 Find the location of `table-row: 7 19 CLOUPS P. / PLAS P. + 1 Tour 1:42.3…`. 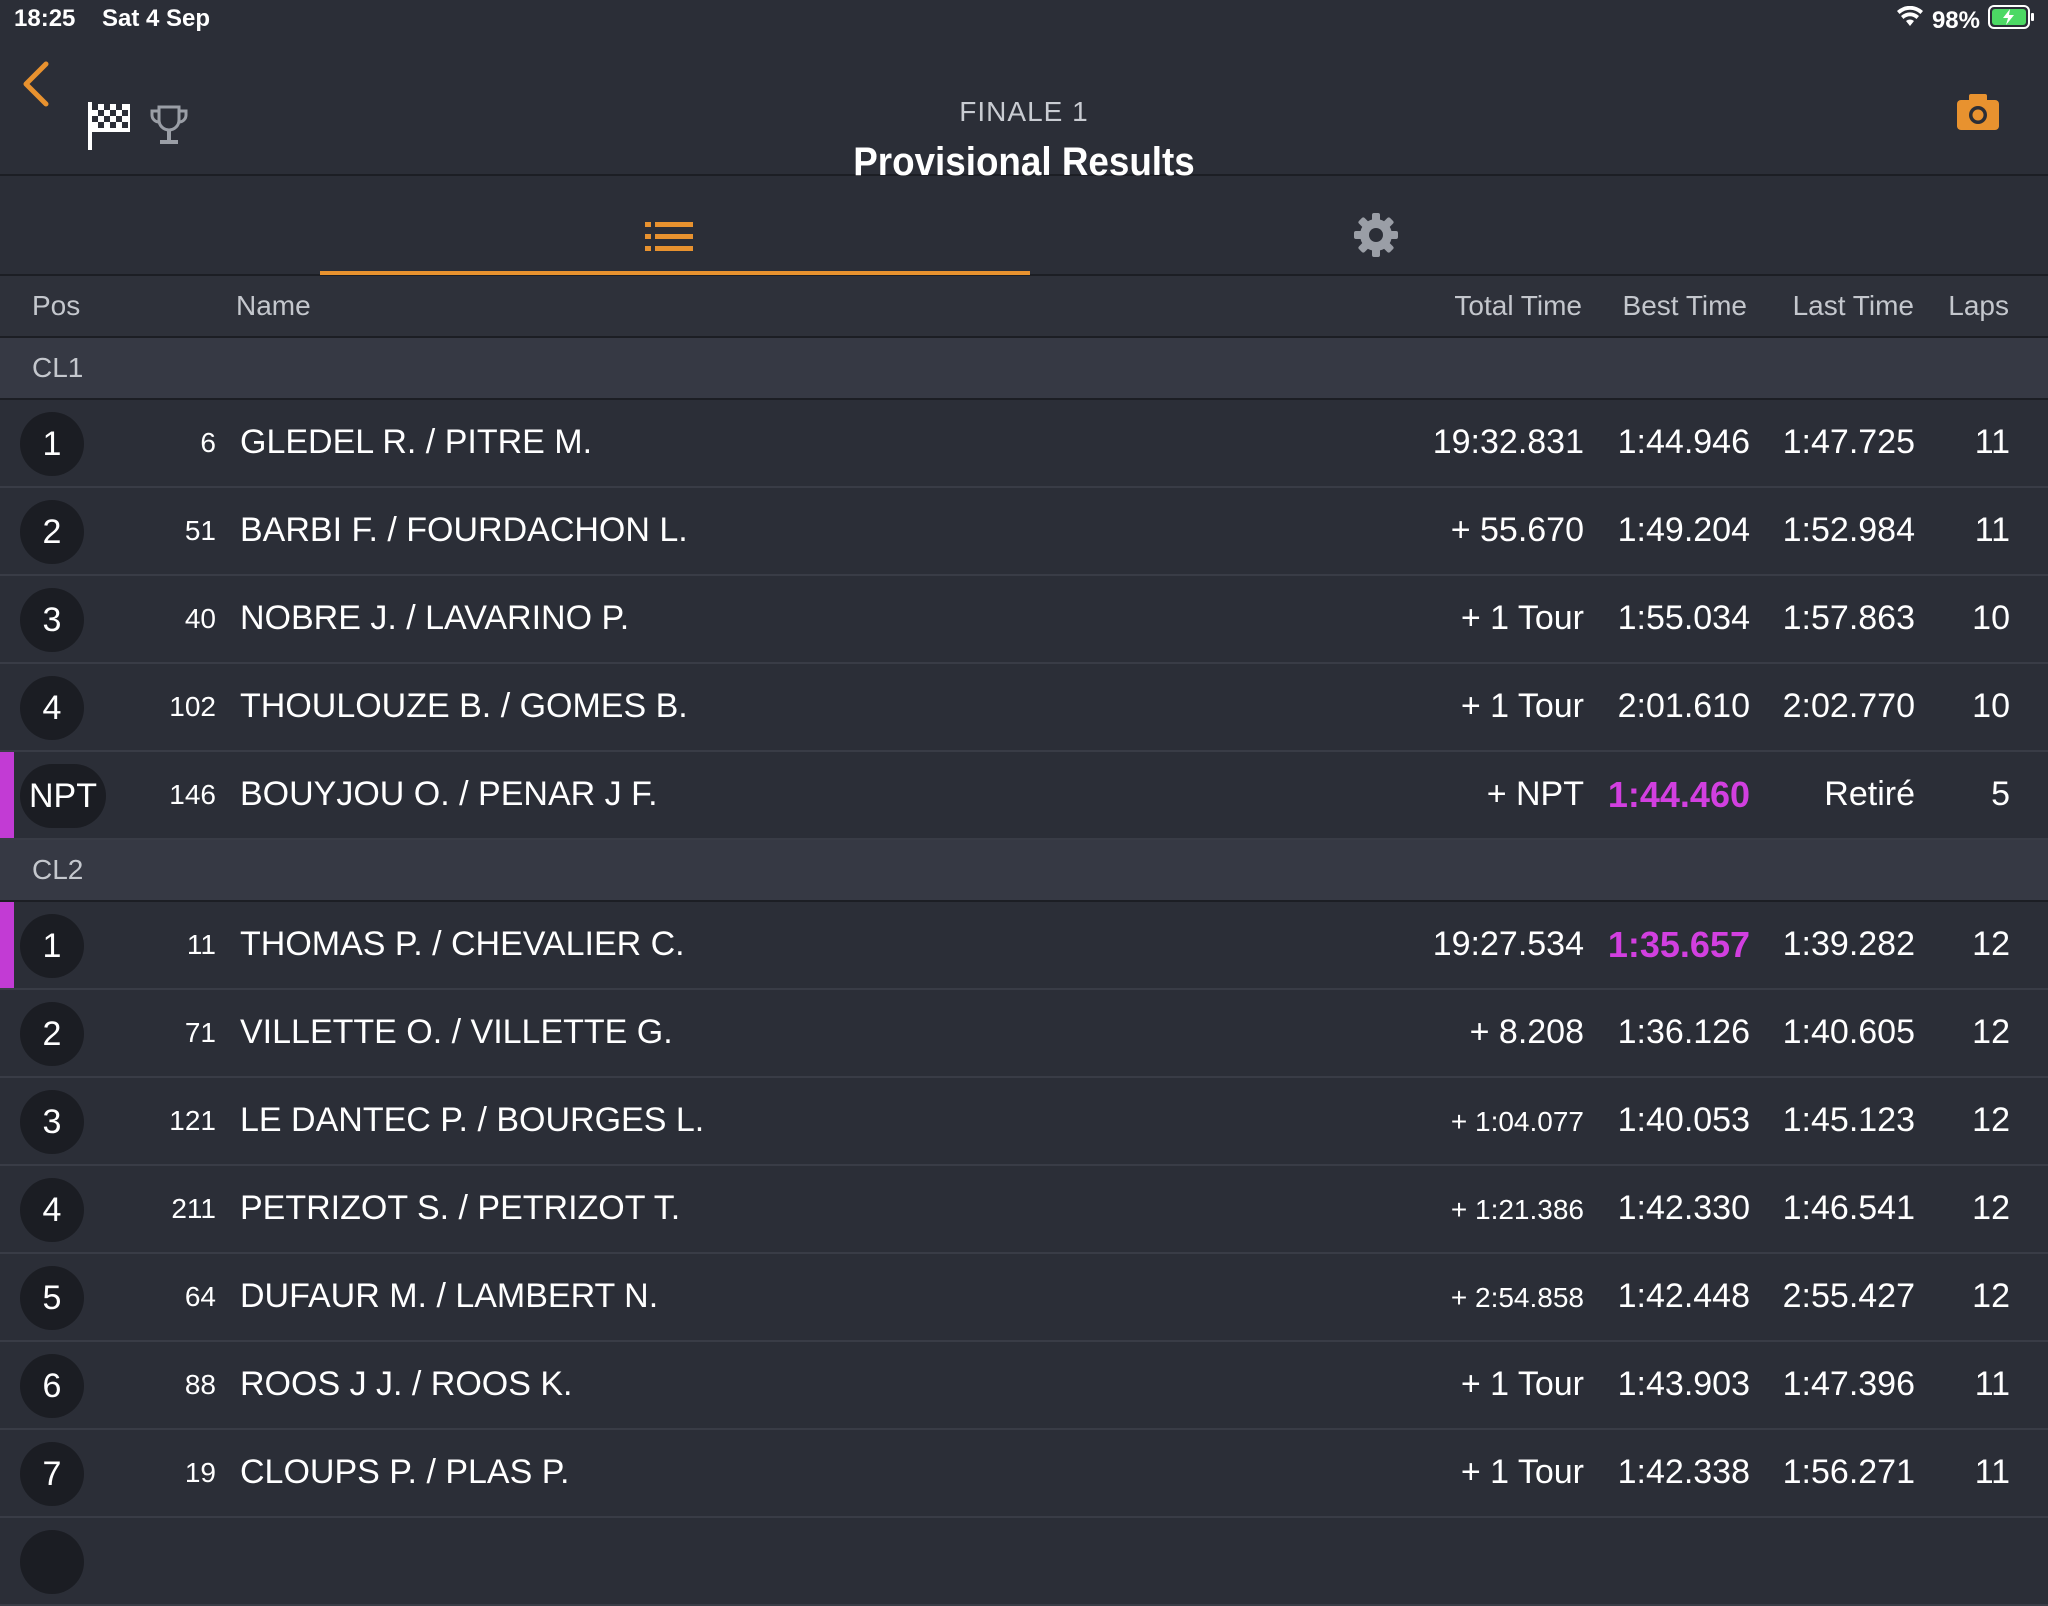

table-row: 7 19 CLOUPS P. / PLAS P. + 1 Tour 1:42.3… is located at coordinates (1024, 1474).